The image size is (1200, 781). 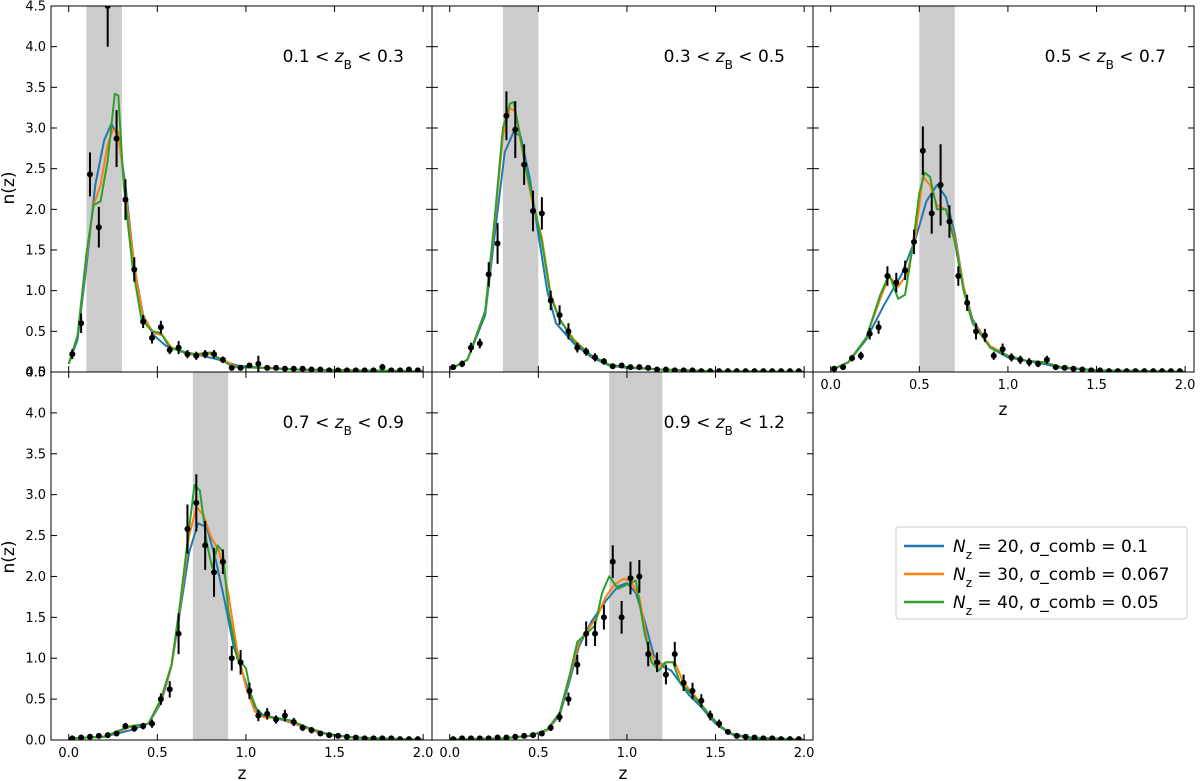 What do you see at coordinates (1061, 577) in the screenshot?
I see `legend-label-1: Nz = 30, σ_comb = 0.067` at bounding box center [1061, 577].